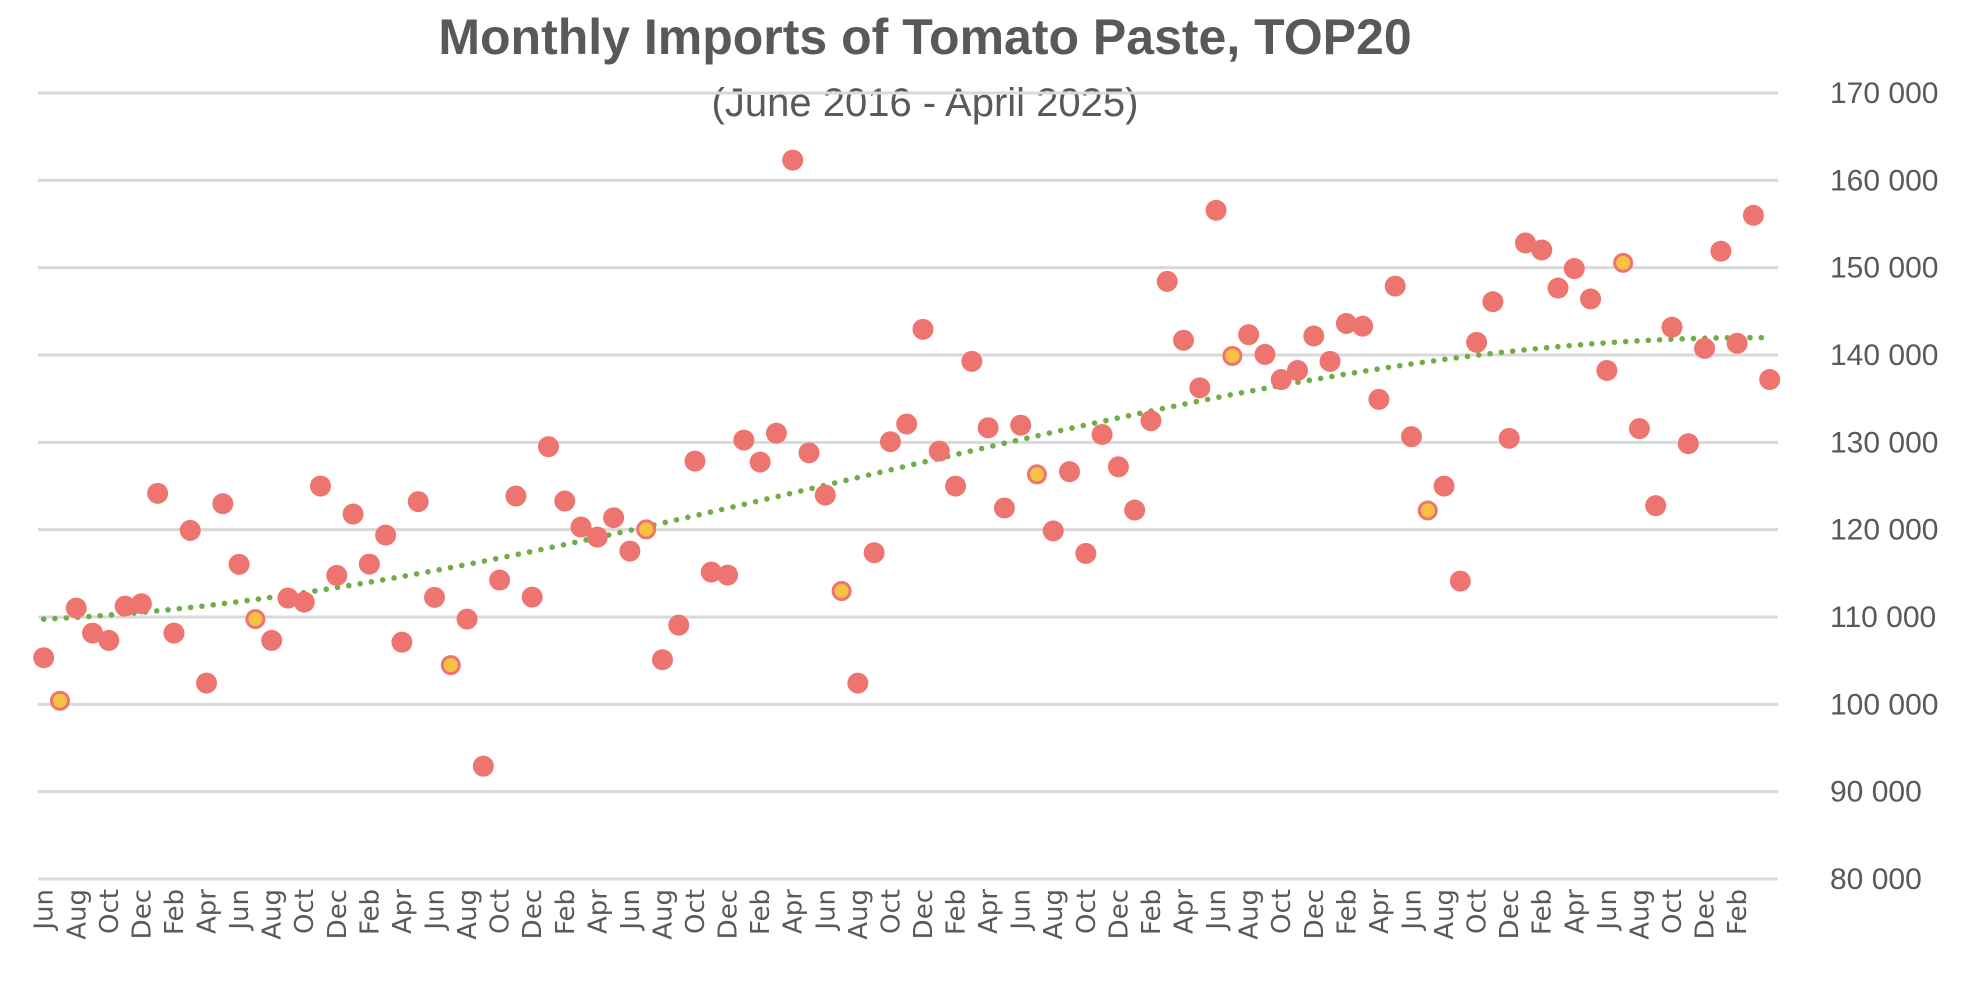 This screenshot has height=992, width=1980. Describe the element at coordinates (923, 329) in the screenshot. I see `data-point: 2020-12: 142940` at that location.